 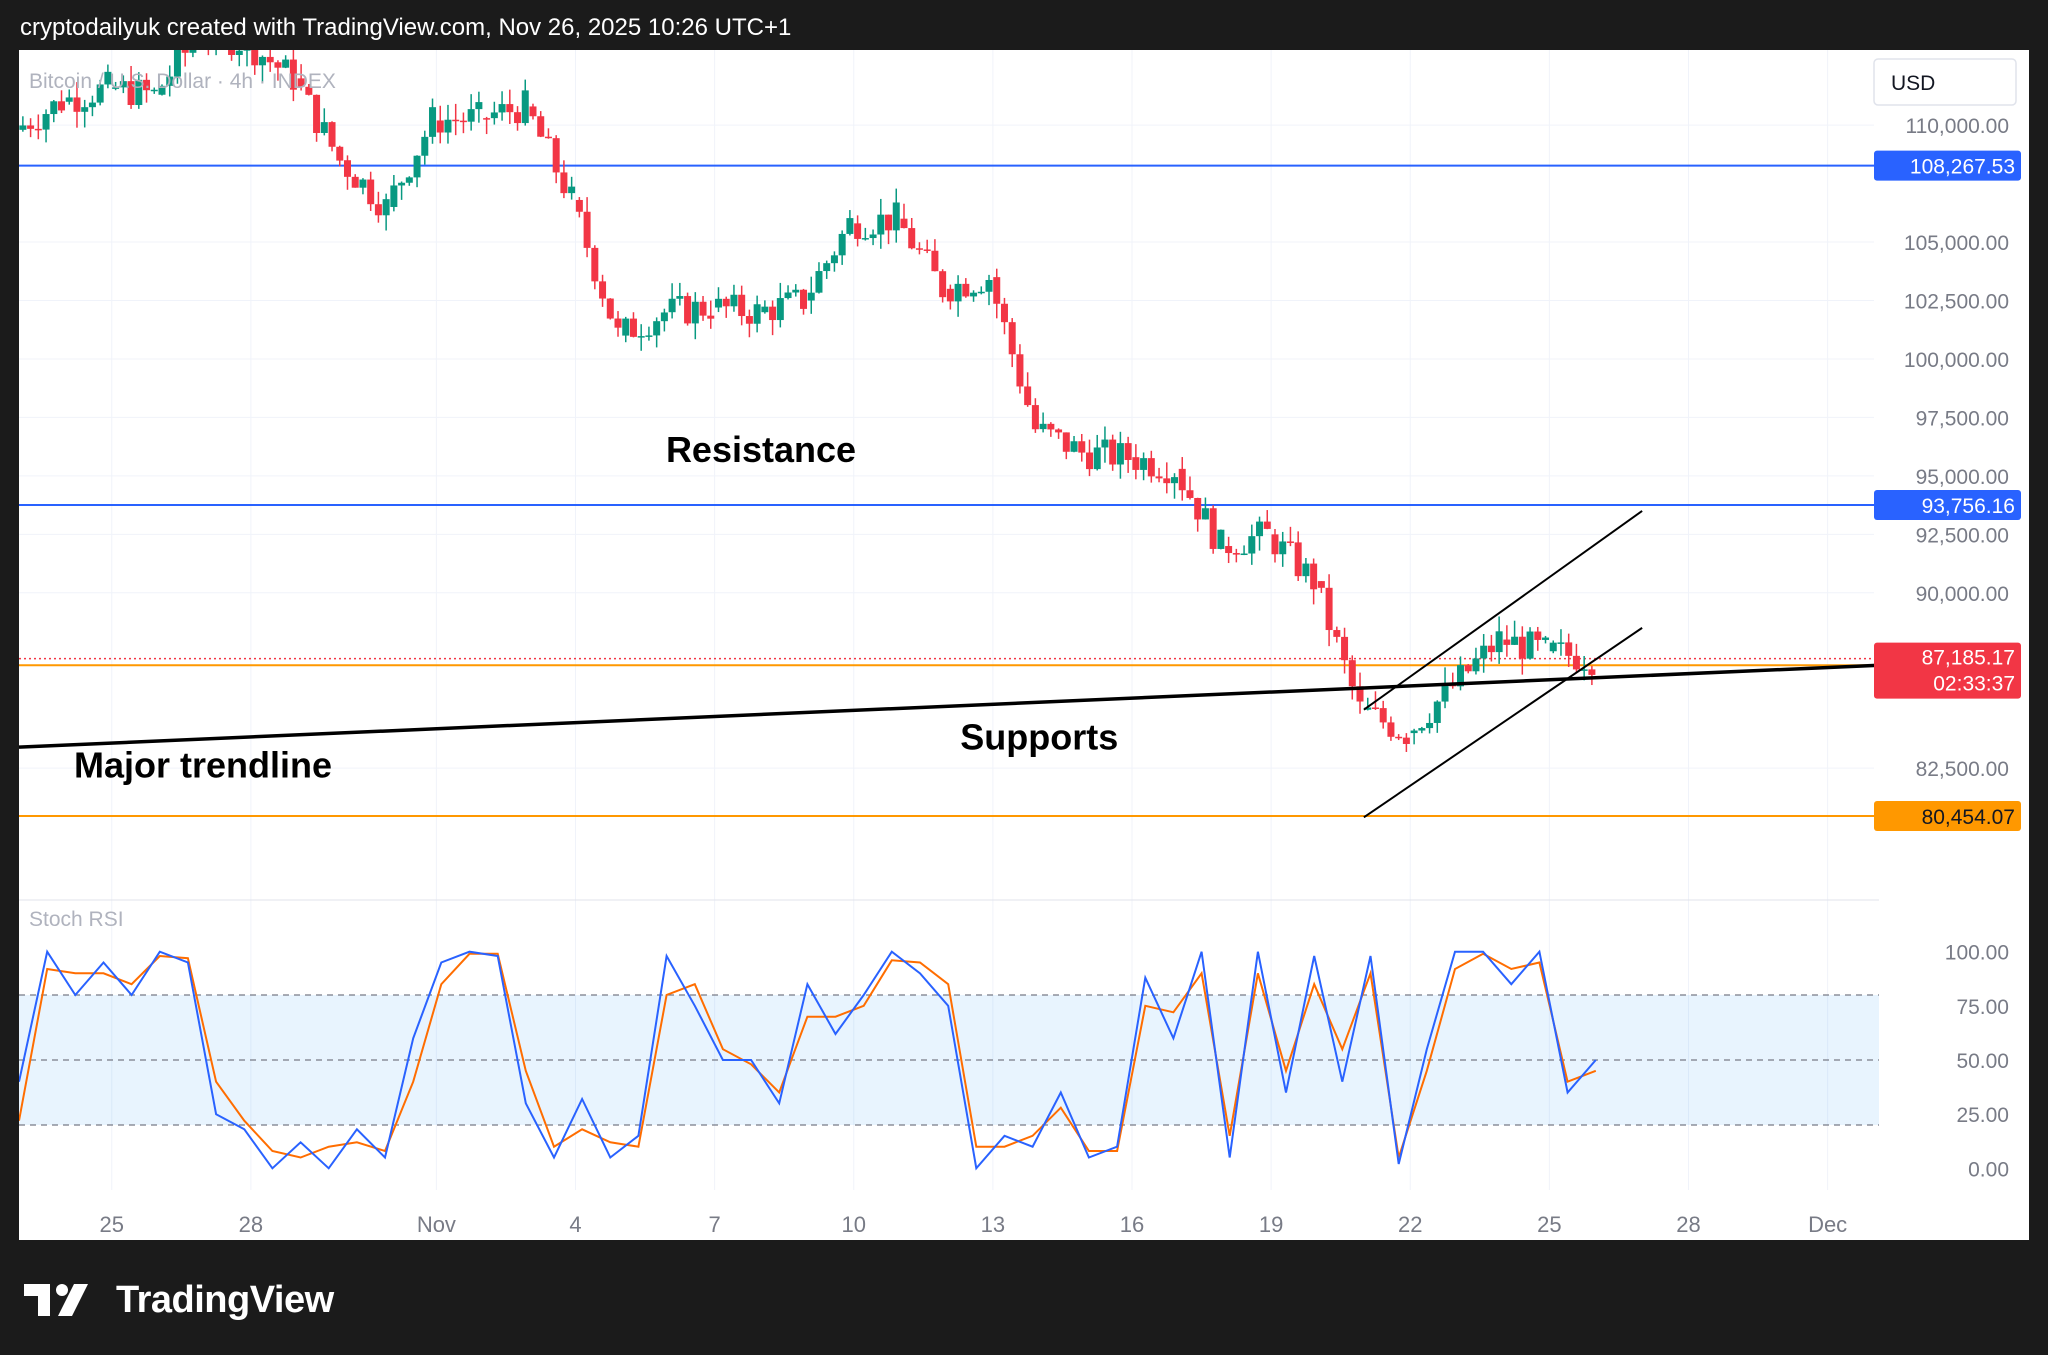 What do you see at coordinates (807, 1060) in the screenshot?
I see `stoch-k-line` at bounding box center [807, 1060].